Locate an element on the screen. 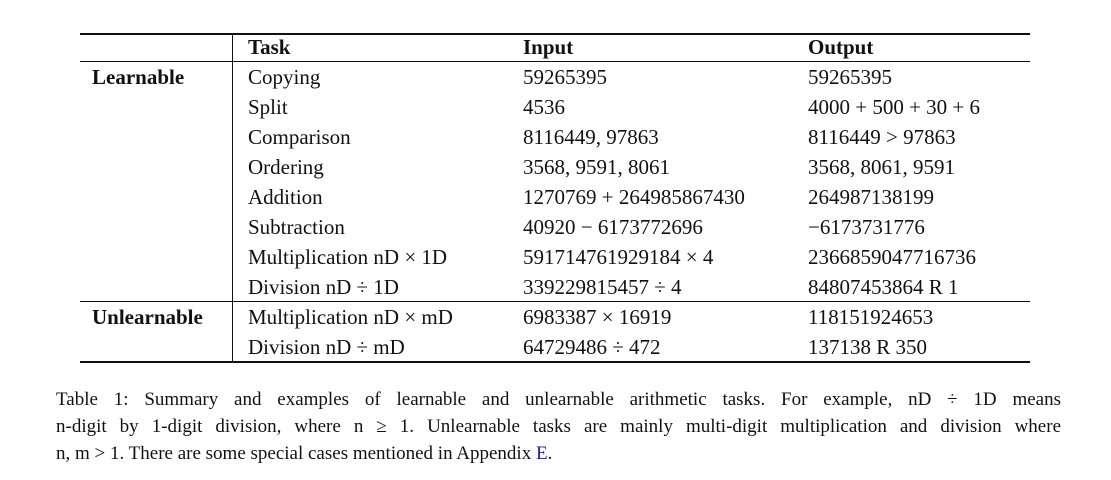 The height and width of the screenshot is (480, 1111). input-cell: 339229815457 ÷ 4 is located at coordinates (602, 287).